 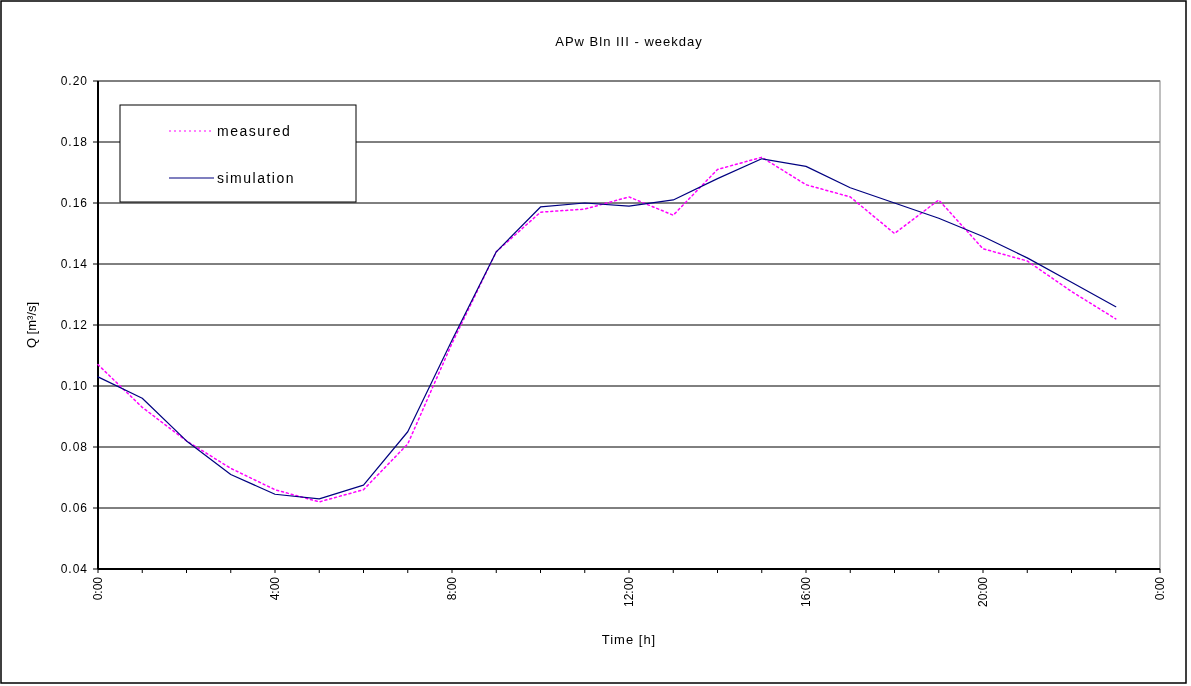 What do you see at coordinates (74, 203) in the screenshot?
I see `y-tick-label: 0.16` at bounding box center [74, 203].